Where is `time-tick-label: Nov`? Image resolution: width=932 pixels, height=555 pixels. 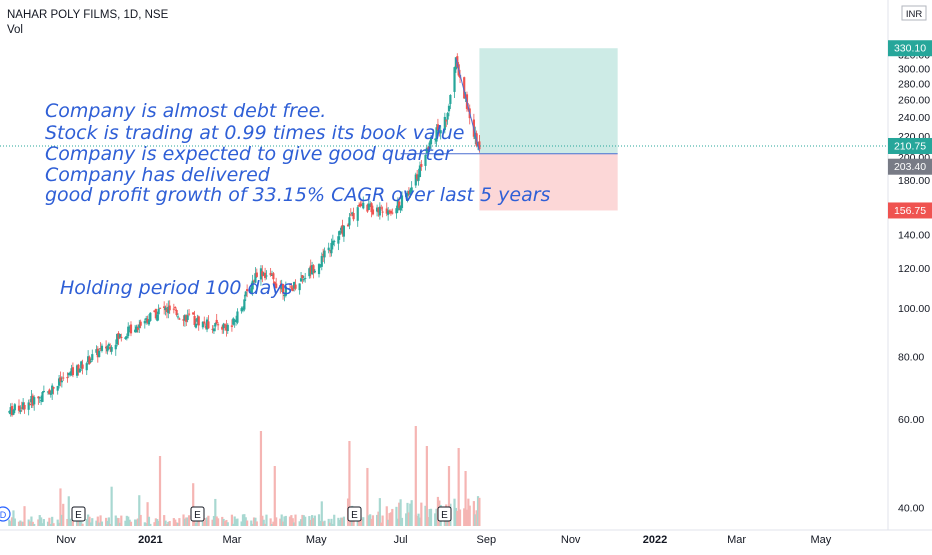
time-tick-label: Nov is located at coordinates (571, 540).